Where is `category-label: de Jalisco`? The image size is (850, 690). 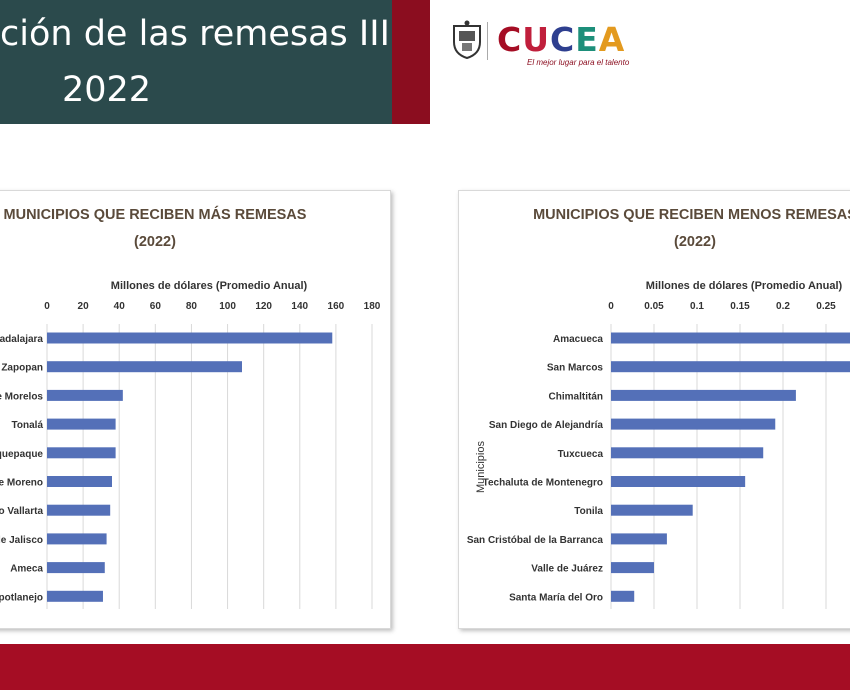
category-label: de Jalisco is located at coordinates (21, 540).